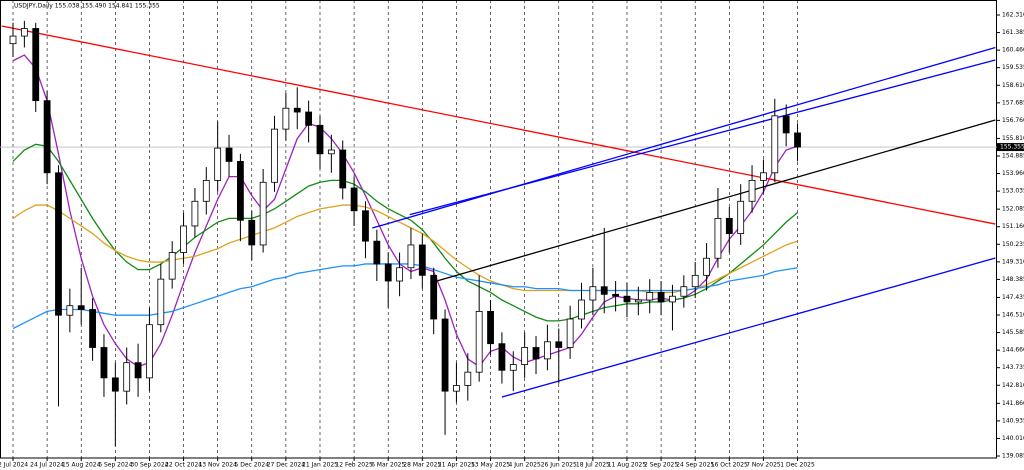 The image size is (1024, 470). Describe the element at coordinates (1013, 367) in the screenshot. I see `y-tick-label: 143.735` at that location.